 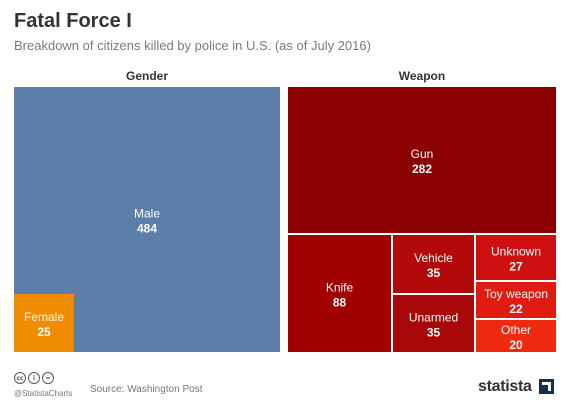 What do you see at coordinates (146, 389) in the screenshot?
I see `source-note: Source: Washington Post` at bounding box center [146, 389].